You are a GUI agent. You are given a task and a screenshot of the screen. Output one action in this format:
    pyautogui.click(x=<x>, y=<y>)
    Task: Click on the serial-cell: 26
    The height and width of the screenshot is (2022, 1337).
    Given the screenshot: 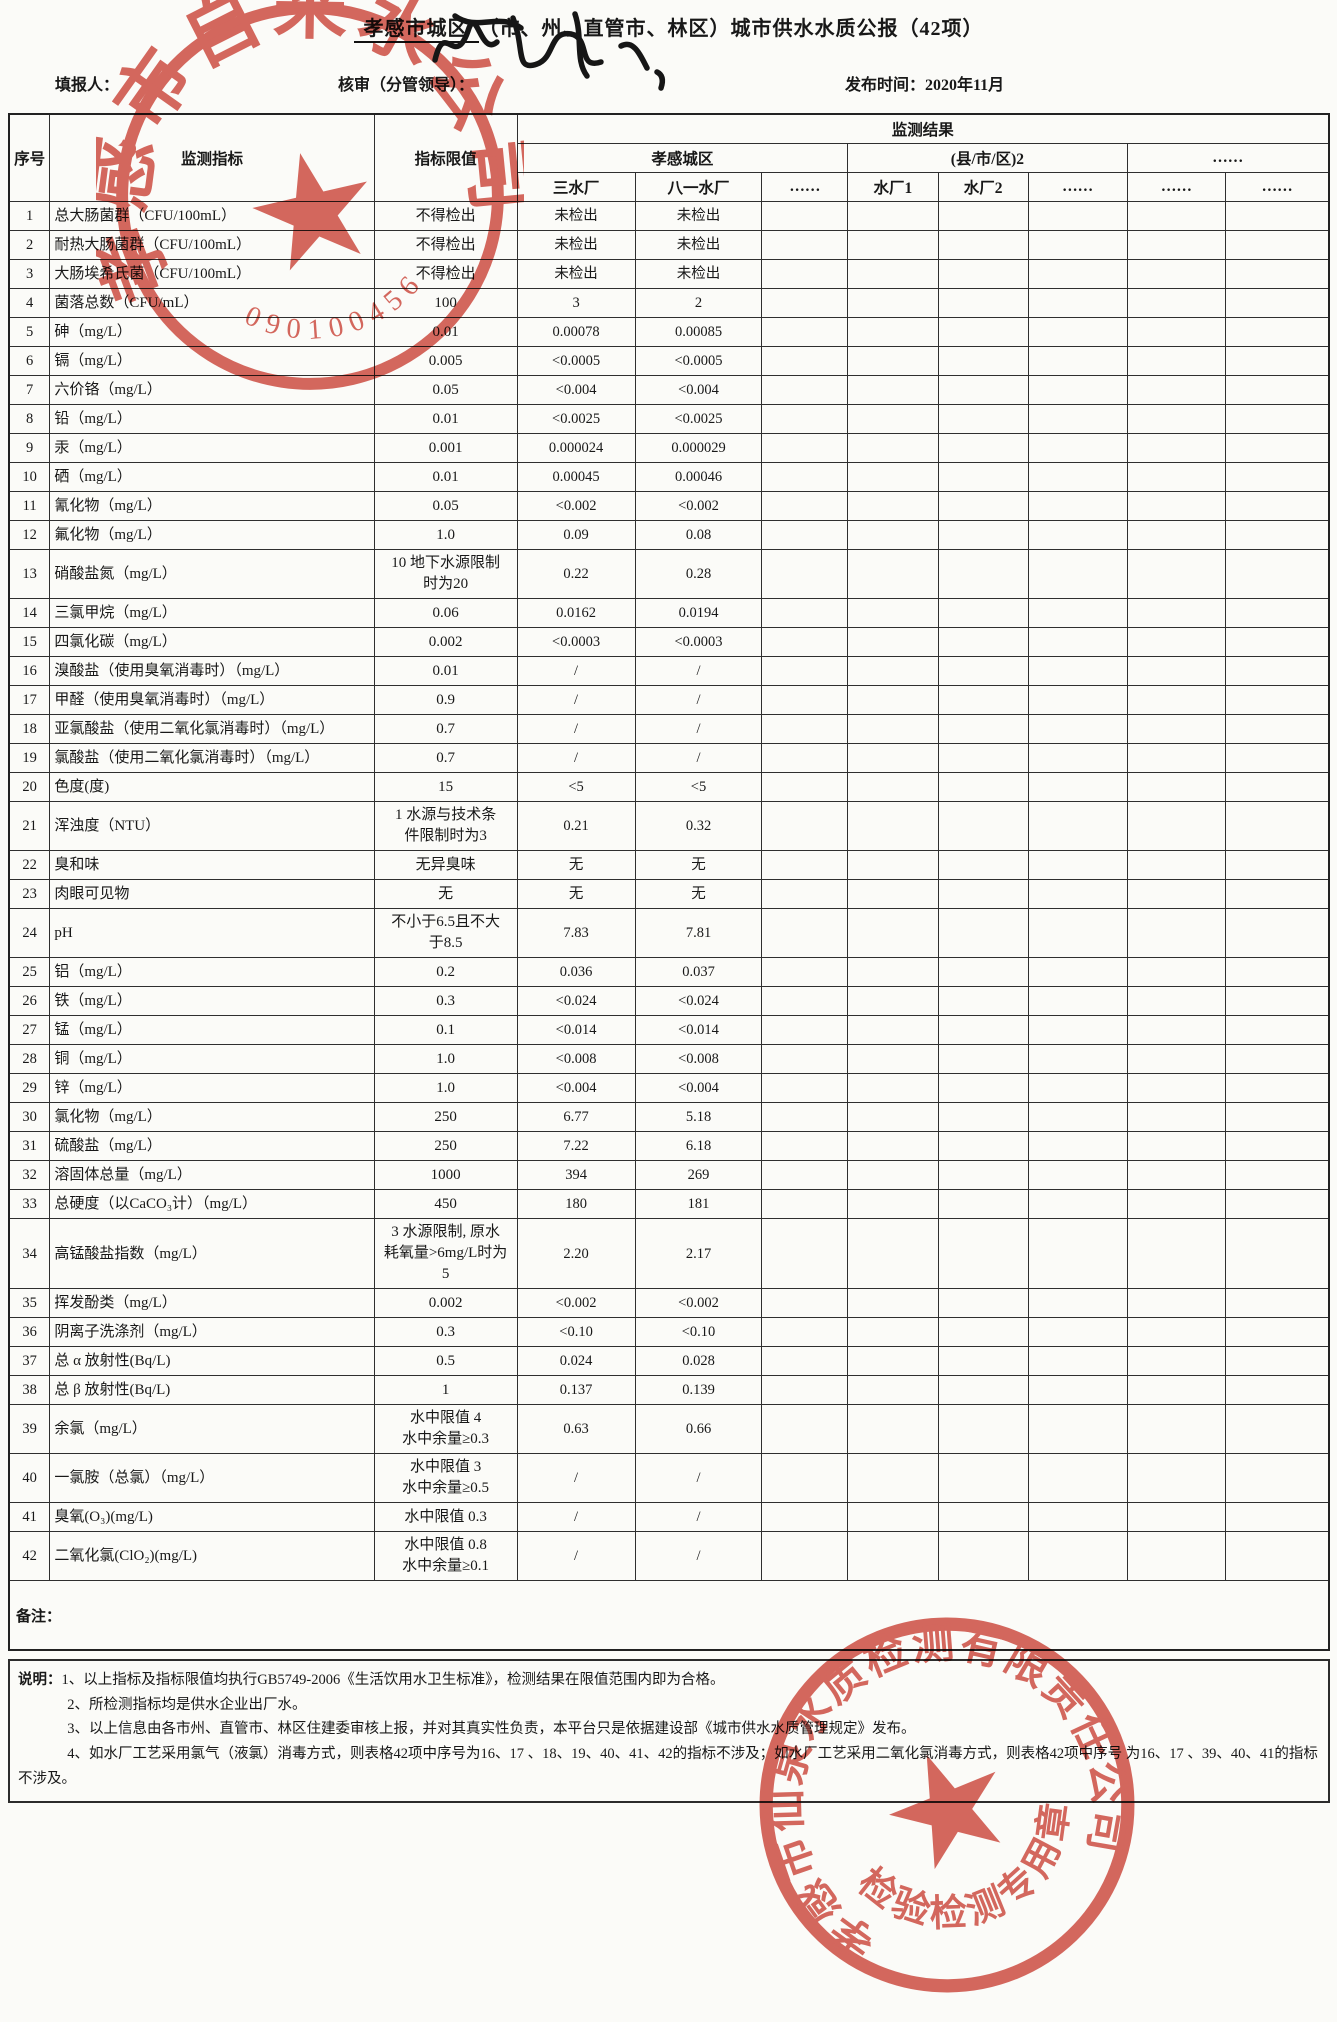 What is the action you would take?
    pyautogui.click(x=29, y=1001)
    